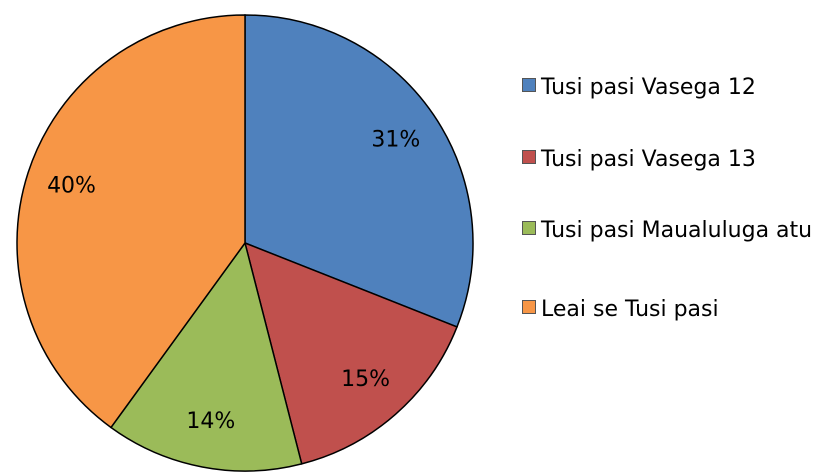 This screenshot has width=830, height=473. I want to click on legend-label: Tusi pasi Maualuluga atu, so click(677, 230).